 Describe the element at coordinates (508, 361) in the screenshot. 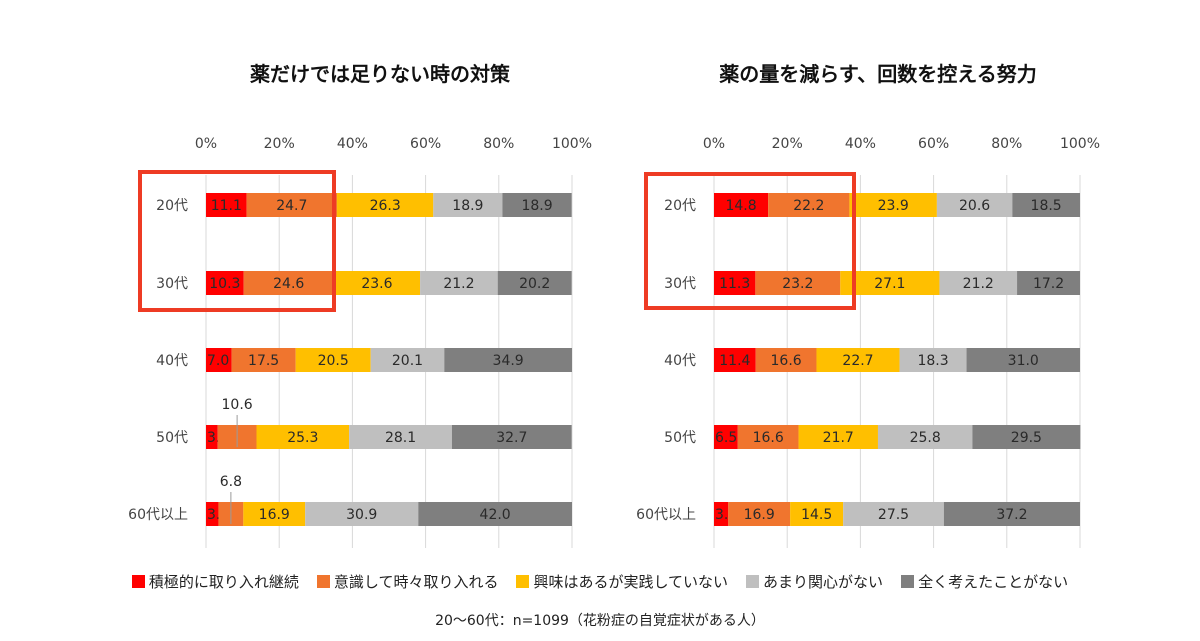

I see `left-data-label: 34.9` at that location.